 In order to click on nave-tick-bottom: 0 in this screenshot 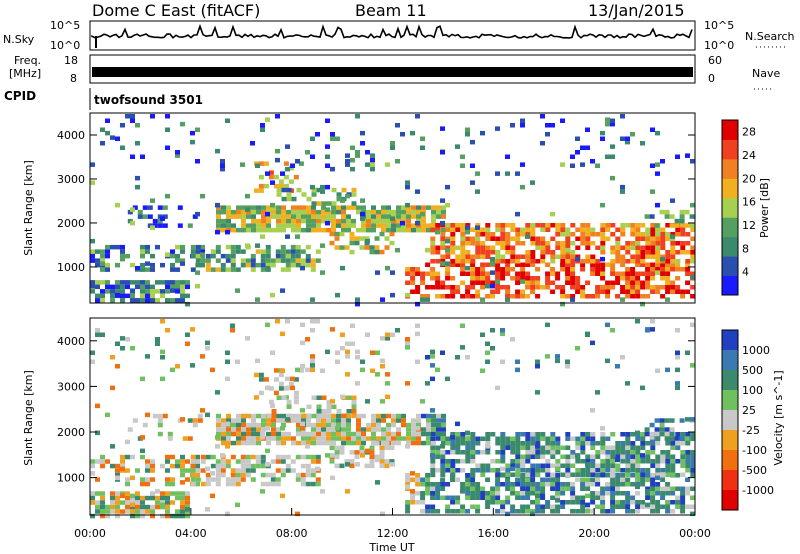, I will do `click(711, 78)`.